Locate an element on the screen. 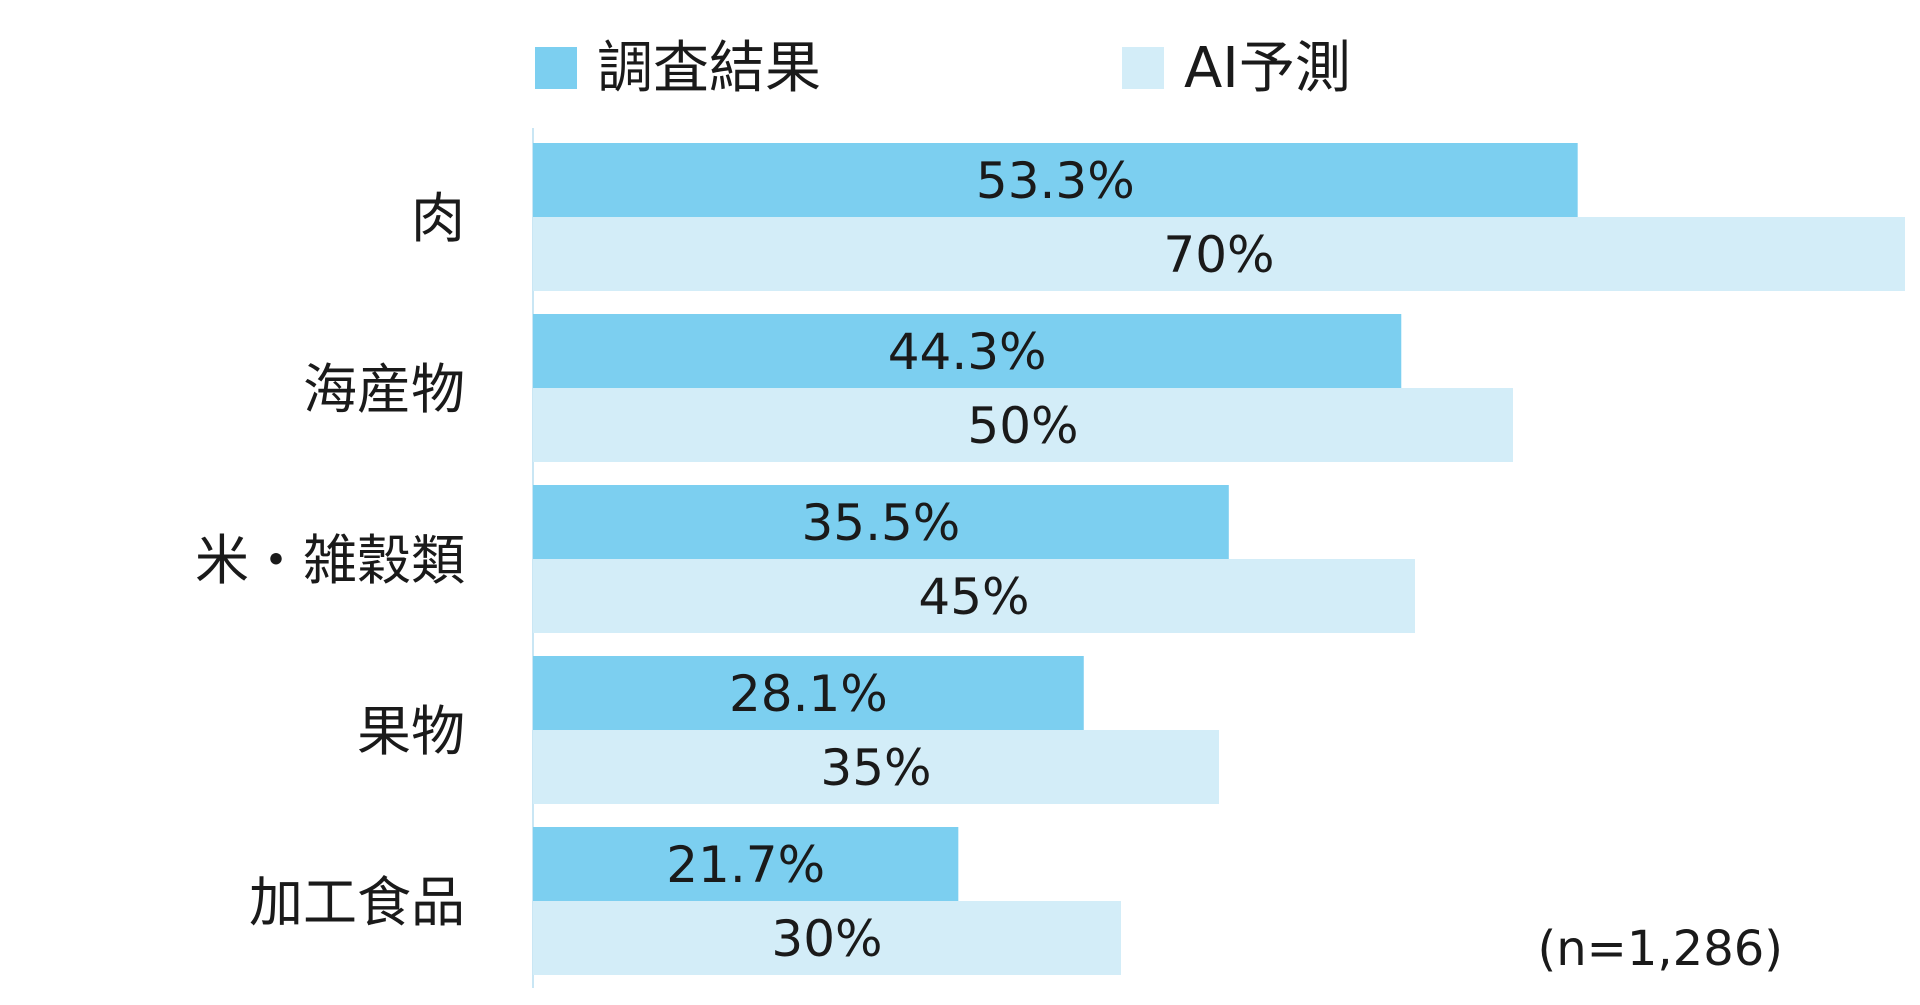 This screenshot has width=1920, height=1005. data-label-survey-5: 21.7% is located at coordinates (745, 865).